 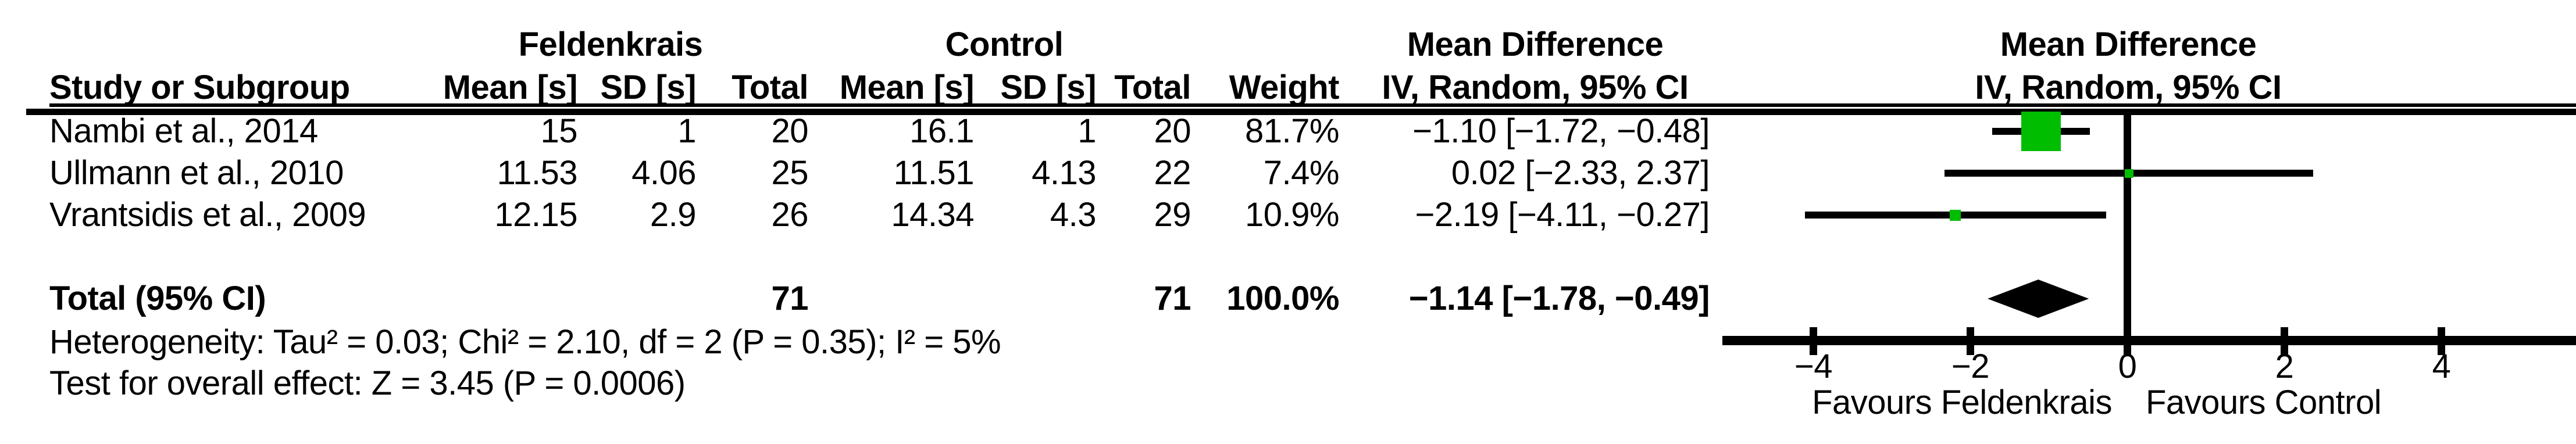 What do you see at coordinates (933, 215) in the screenshot?
I see `study-ctrl-mean: 14.34` at bounding box center [933, 215].